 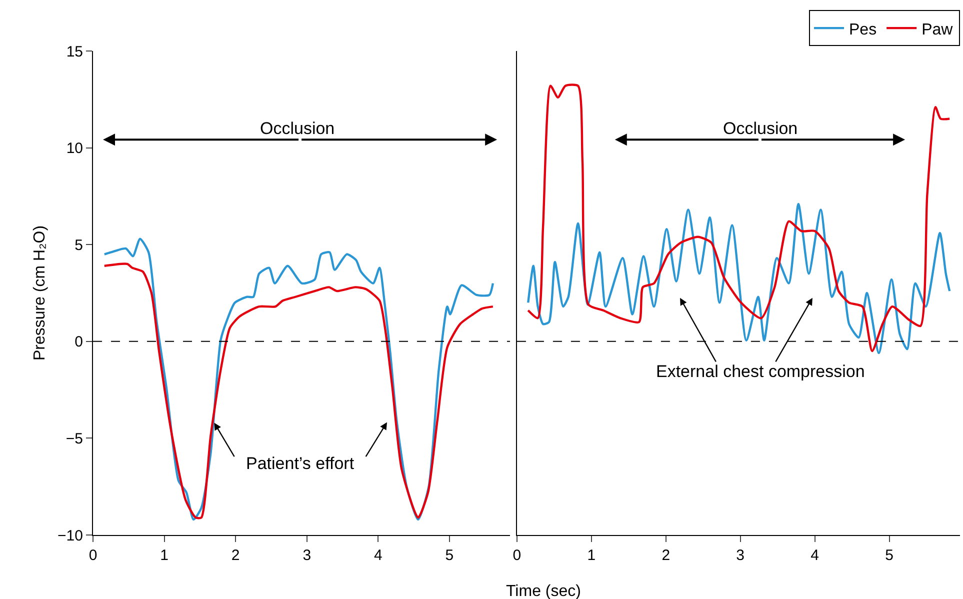 What do you see at coordinates (74, 149) in the screenshot?
I see `y-tick-label: 10` at bounding box center [74, 149].